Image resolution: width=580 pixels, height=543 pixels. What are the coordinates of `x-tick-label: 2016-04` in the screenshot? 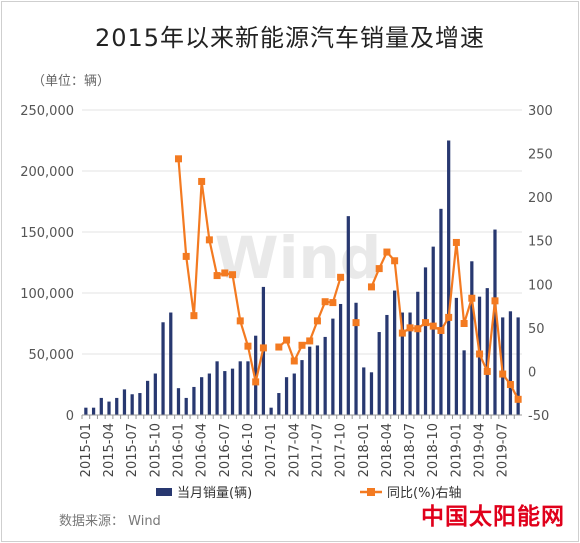 It's located at (202, 450).